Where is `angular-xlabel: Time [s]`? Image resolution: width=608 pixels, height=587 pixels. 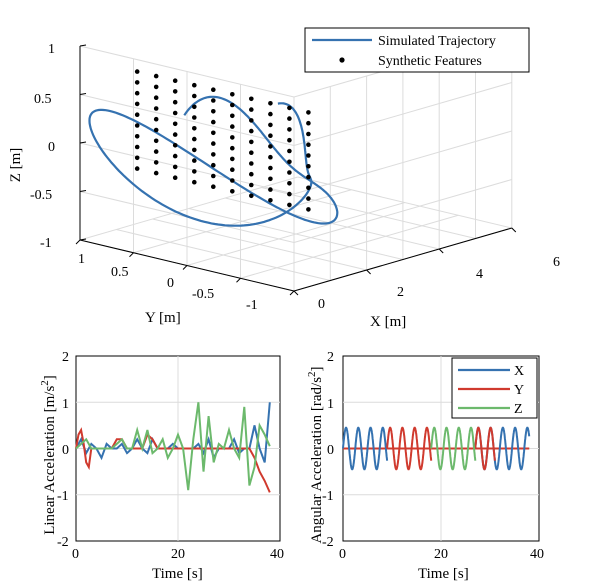 angular-xlabel: Time [s] is located at coordinates (443, 574).